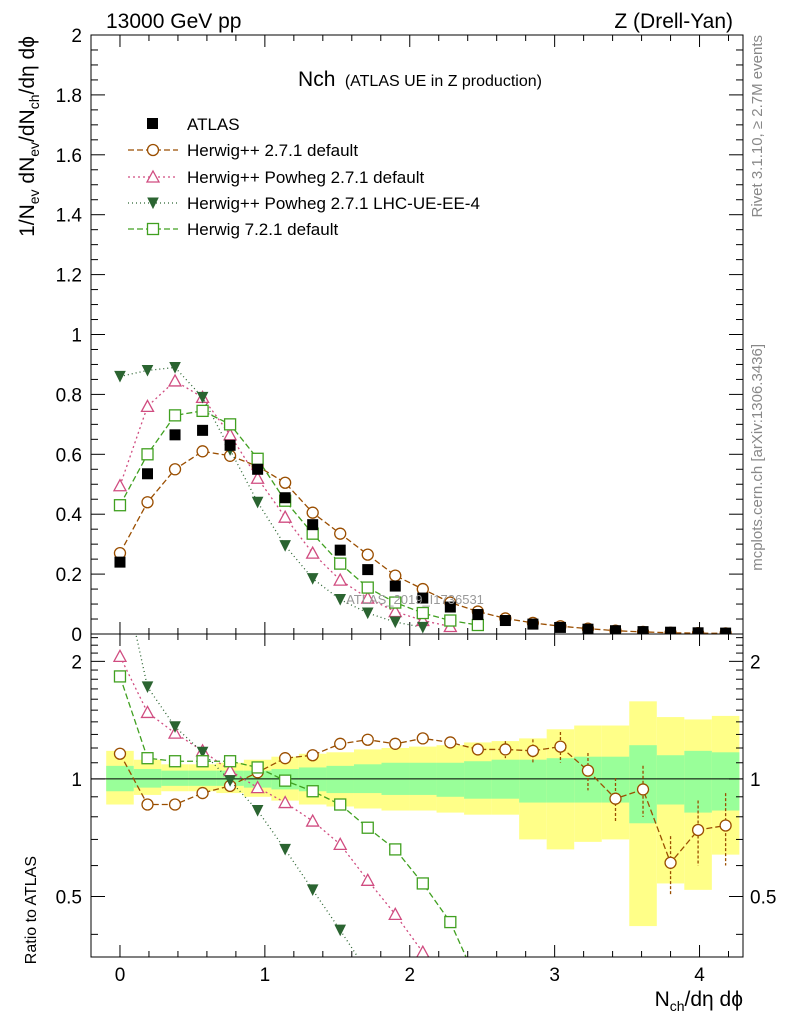 Image resolution: width=786 pixels, height=1024 pixels. I want to click on header-left-label: 13000 GeV pp, so click(173, 21).